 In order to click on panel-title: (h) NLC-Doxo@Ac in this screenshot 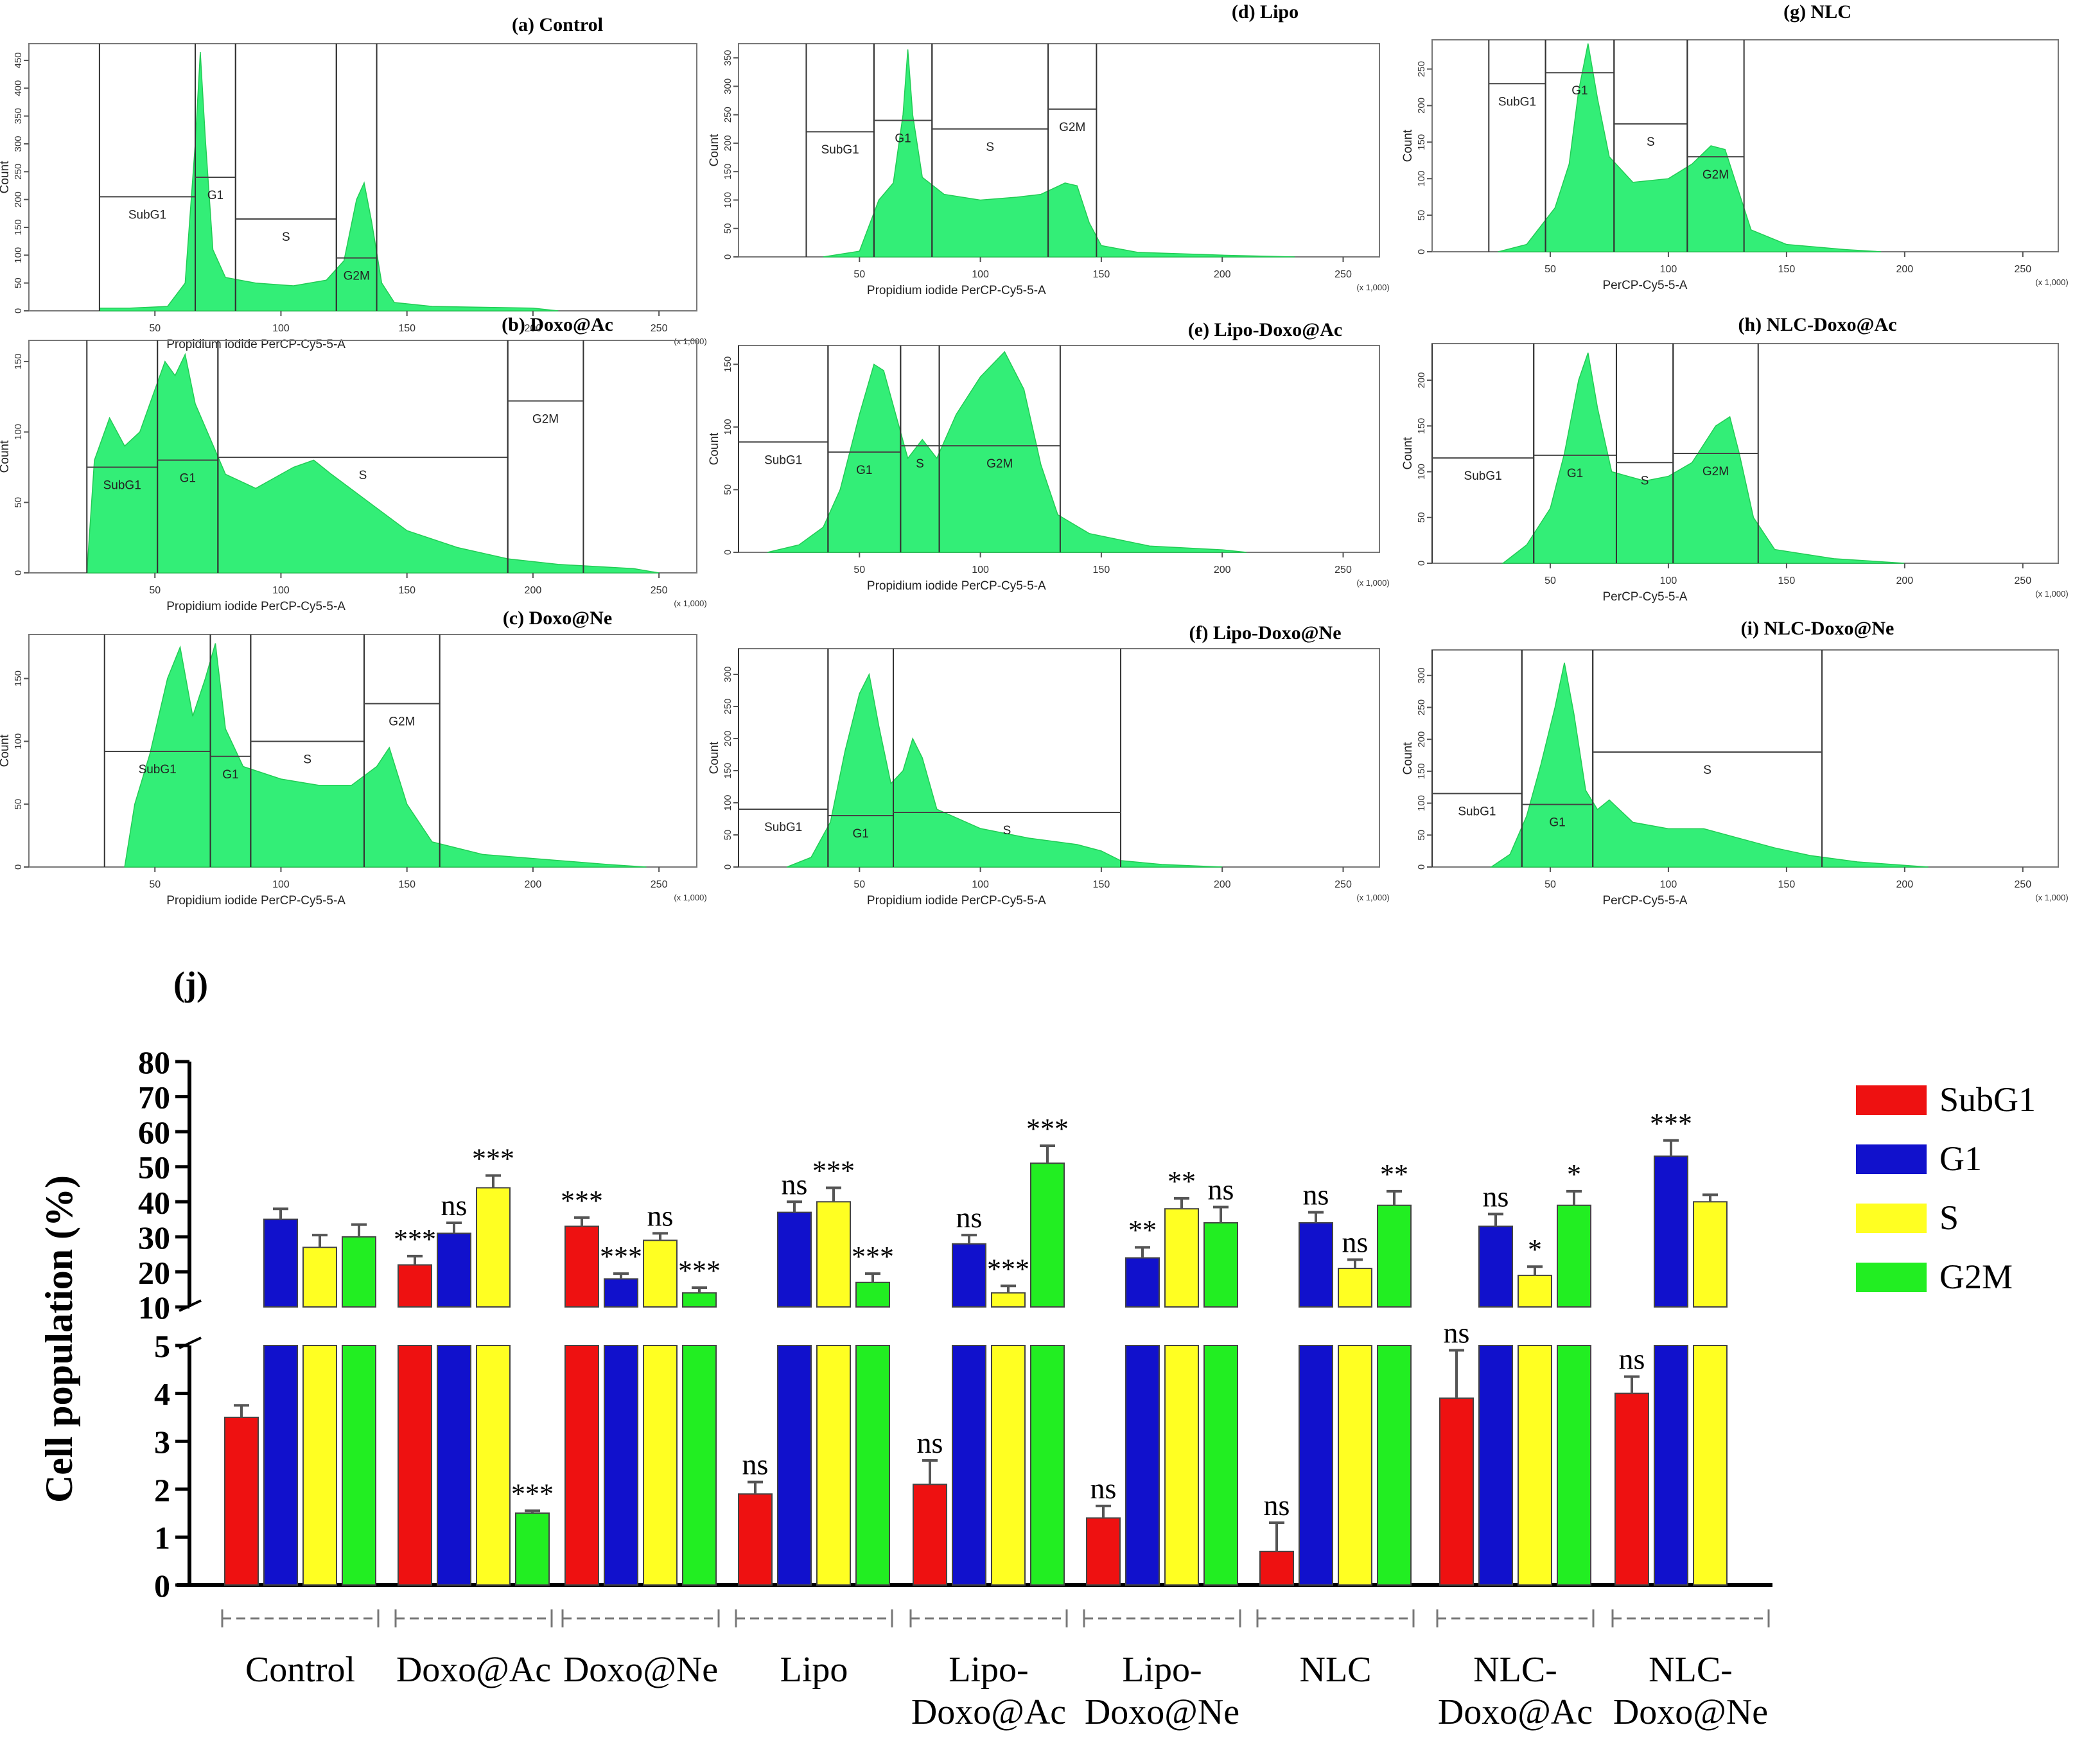, I will do `click(1817, 324)`.